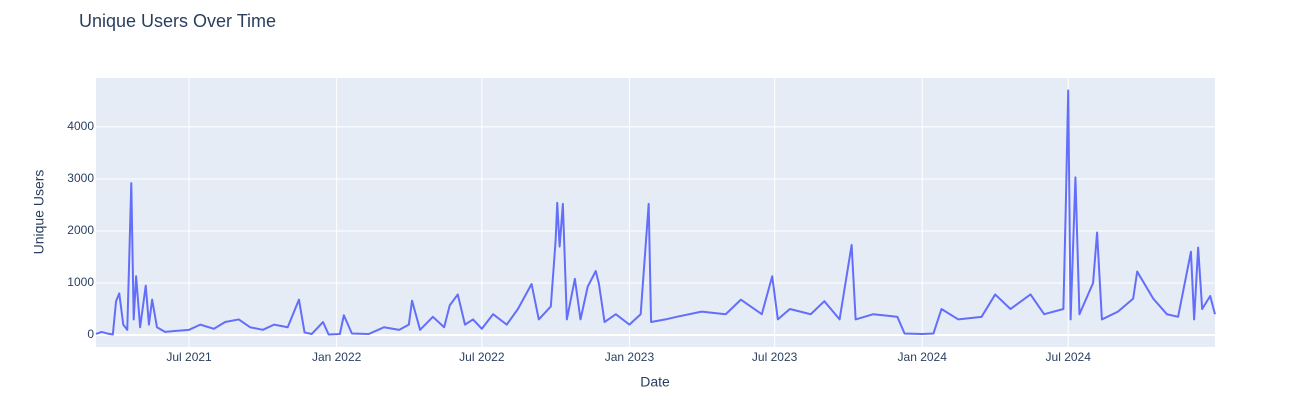 This screenshot has height=418, width=1313. I want to click on y-tick-label: 1000, so click(80, 282).